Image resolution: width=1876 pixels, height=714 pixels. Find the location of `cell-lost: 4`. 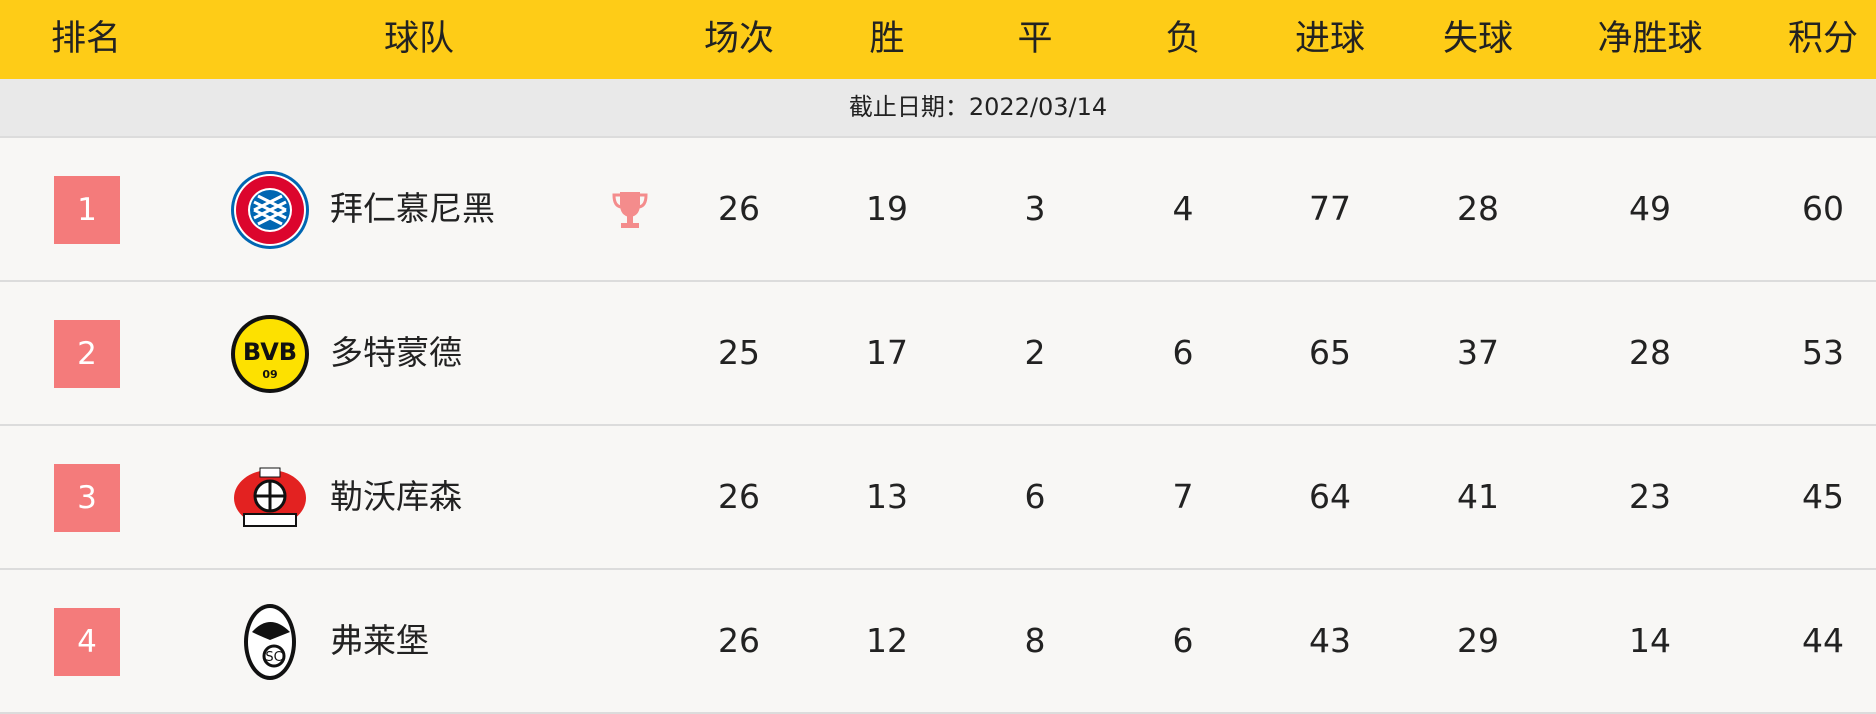

cell-lost: 4 is located at coordinates (1183, 208).